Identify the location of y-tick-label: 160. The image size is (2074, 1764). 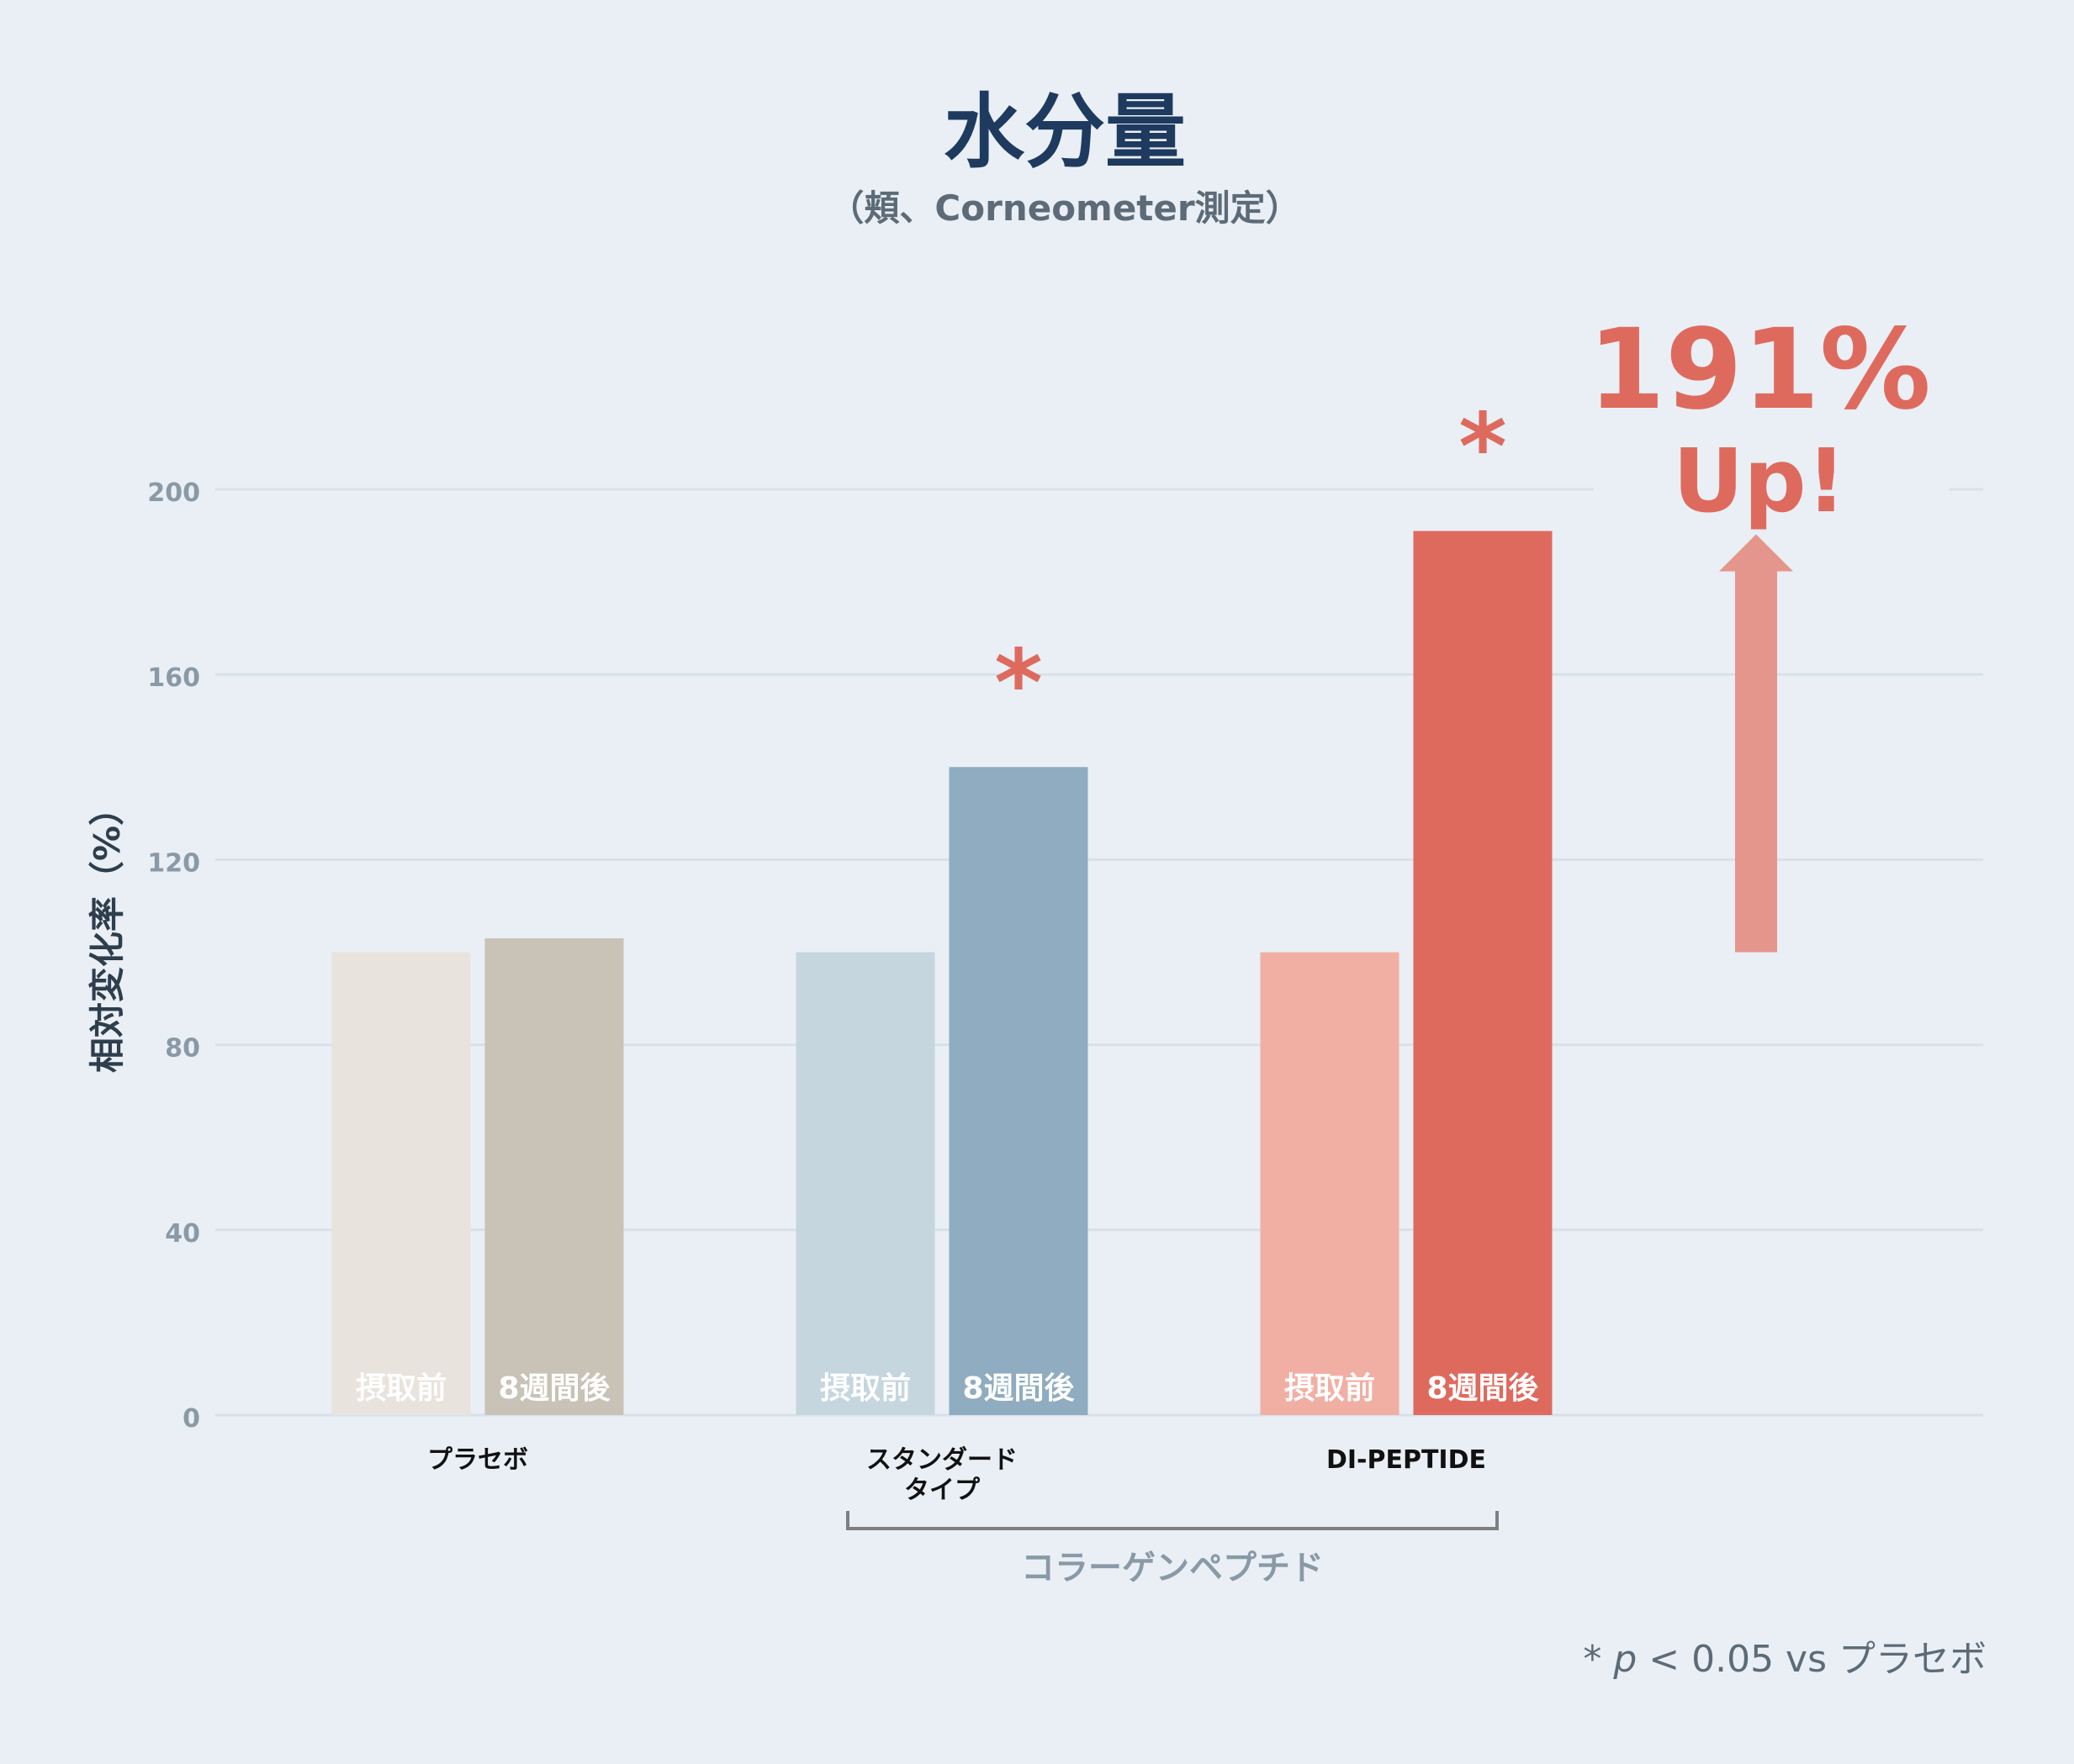
(173, 678).